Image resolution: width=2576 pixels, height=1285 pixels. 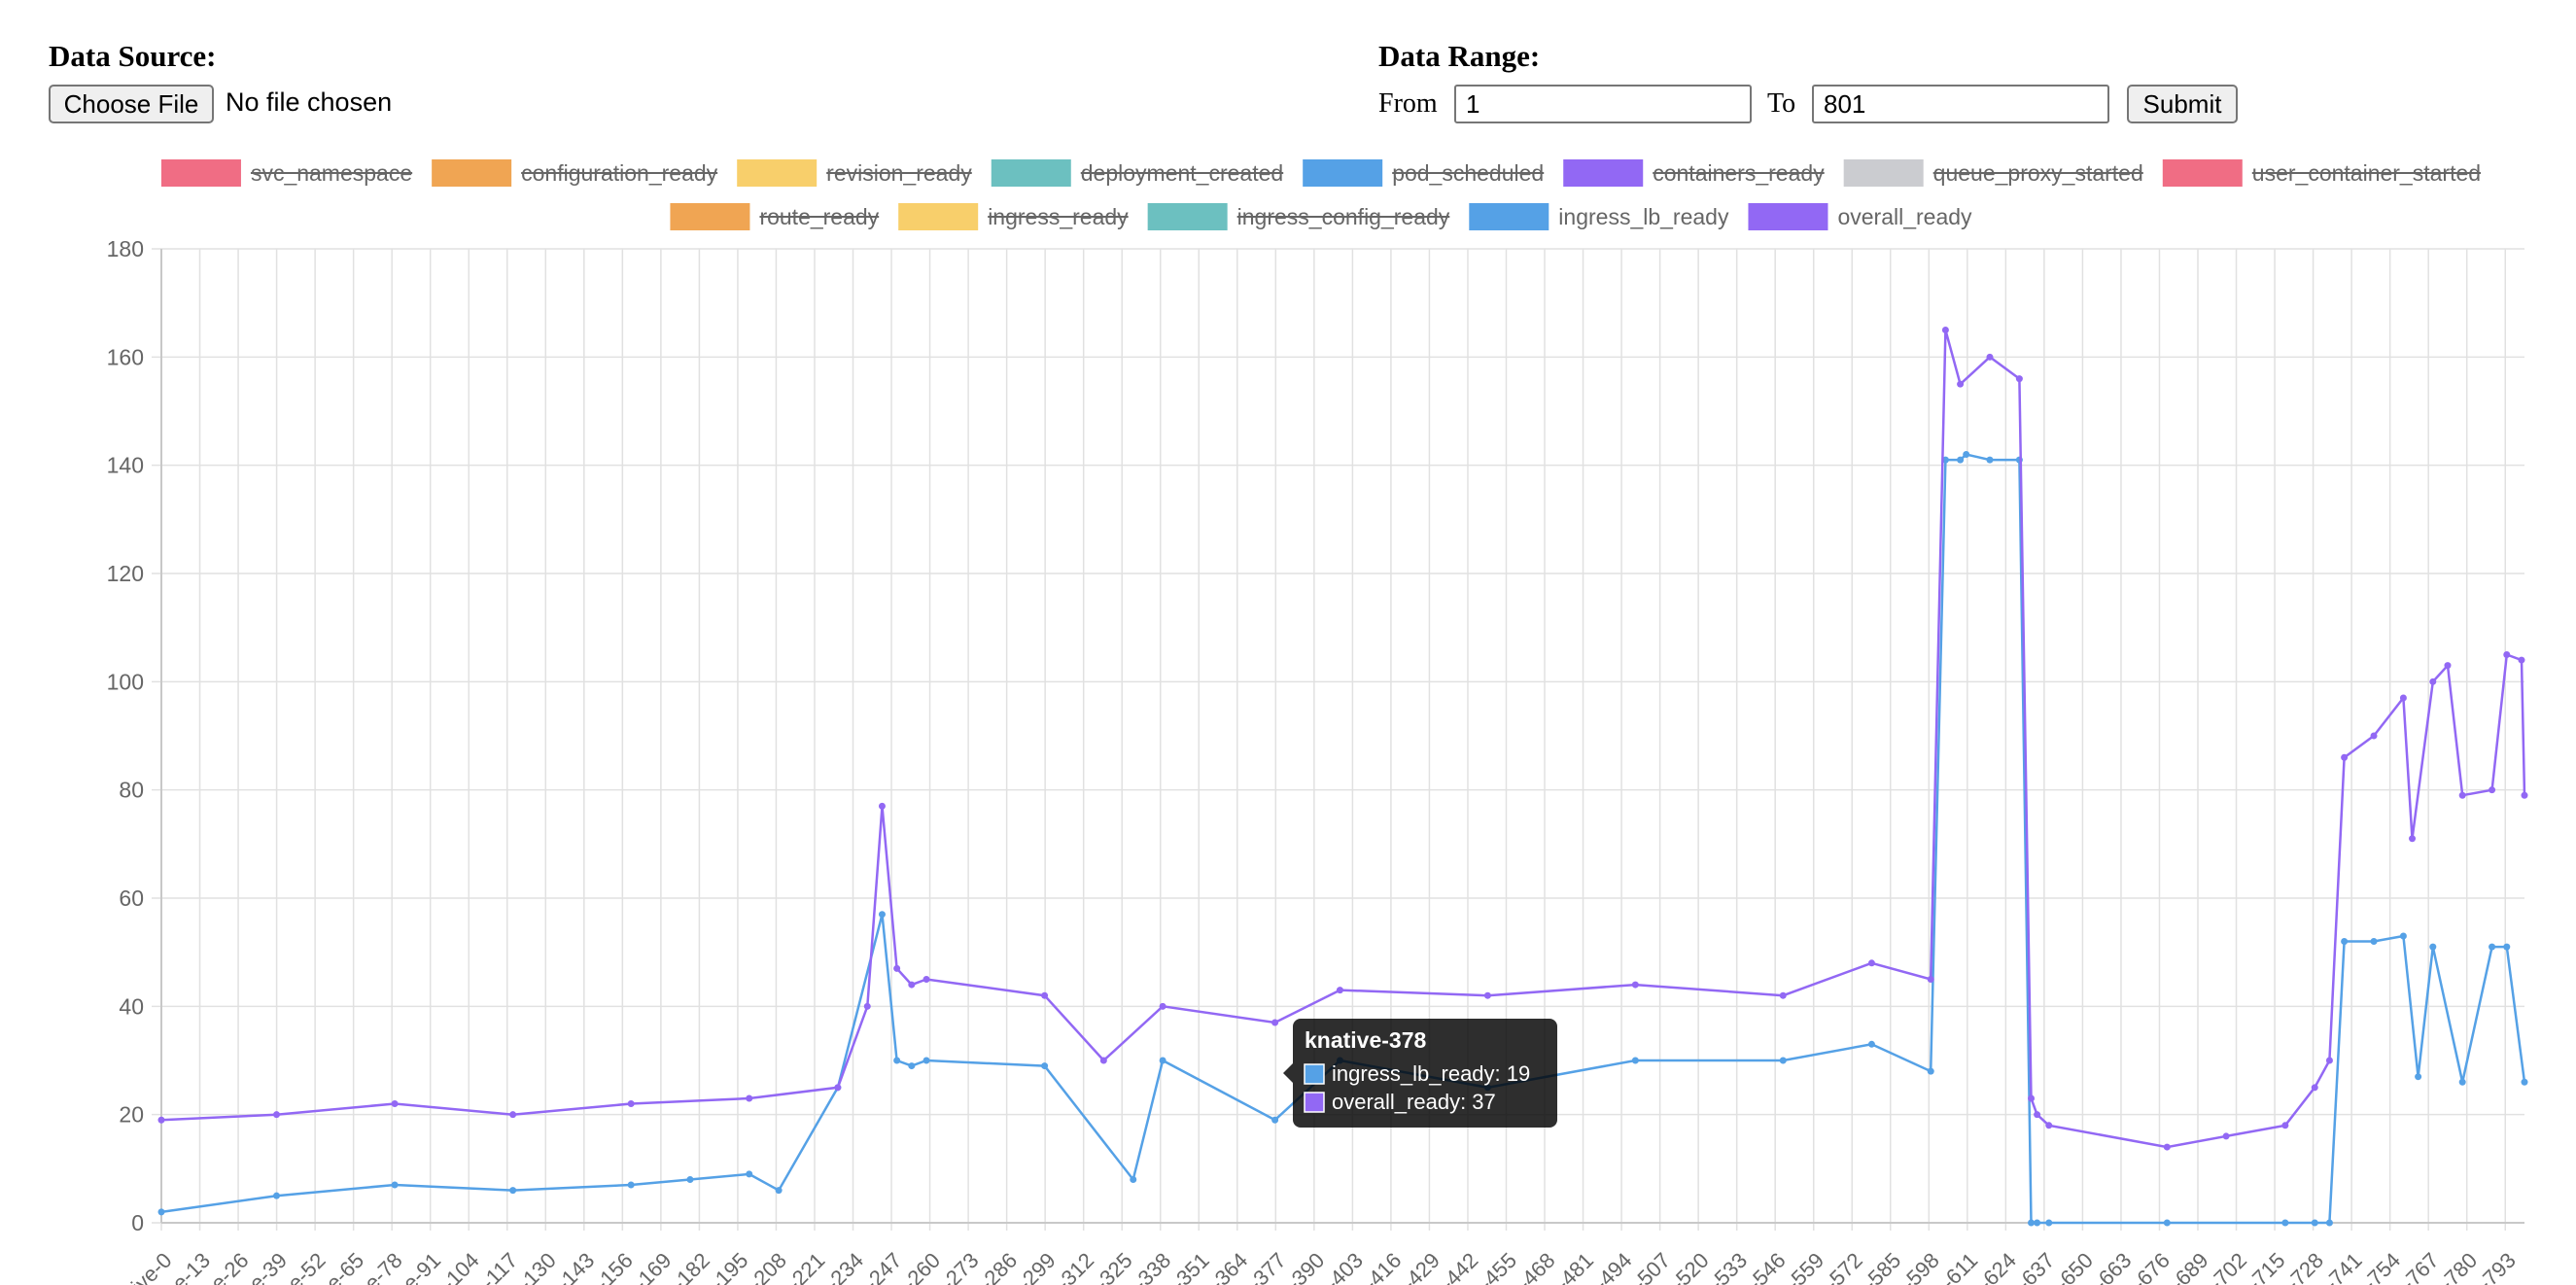 I want to click on from-label: From, so click(x=1408, y=103).